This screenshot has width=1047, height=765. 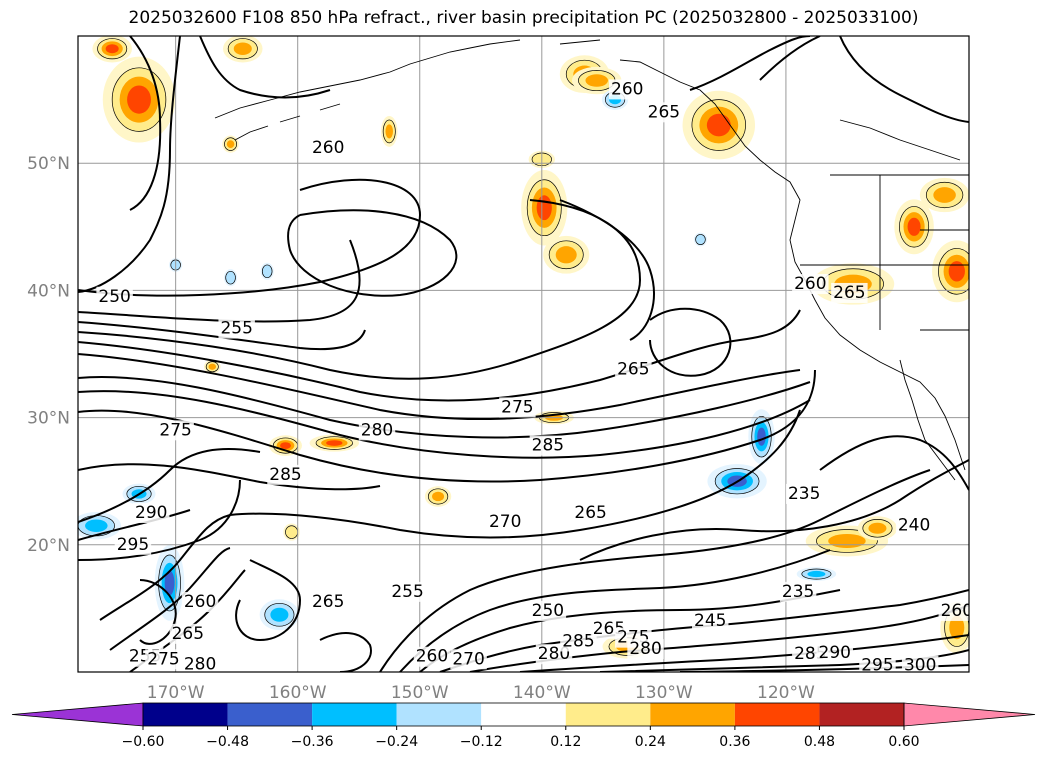 What do you see at coordinates (819, 742) in the screenshot?
I see `colorbar-tick-label: 0.48` at bounding box center [819, 742].